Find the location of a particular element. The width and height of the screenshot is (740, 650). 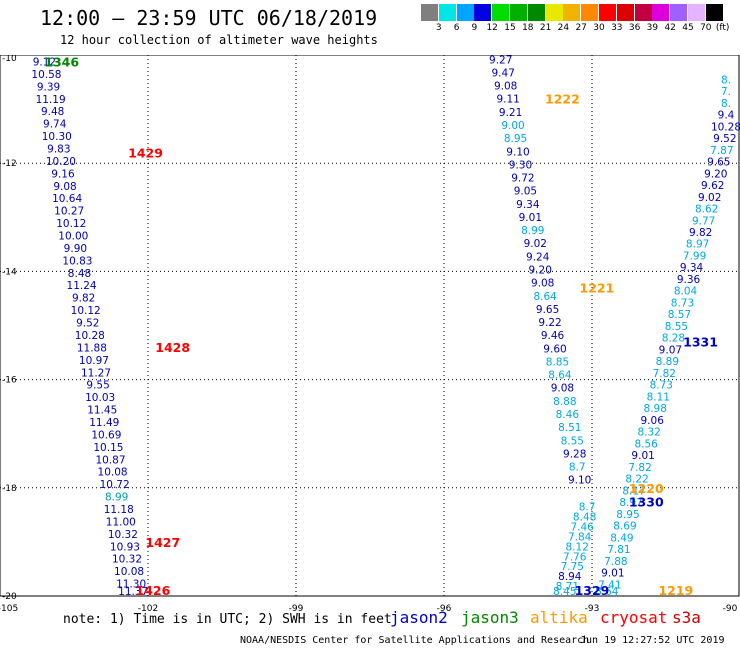

wave-height-label: 11.88 is located at coordinates (92, 348).